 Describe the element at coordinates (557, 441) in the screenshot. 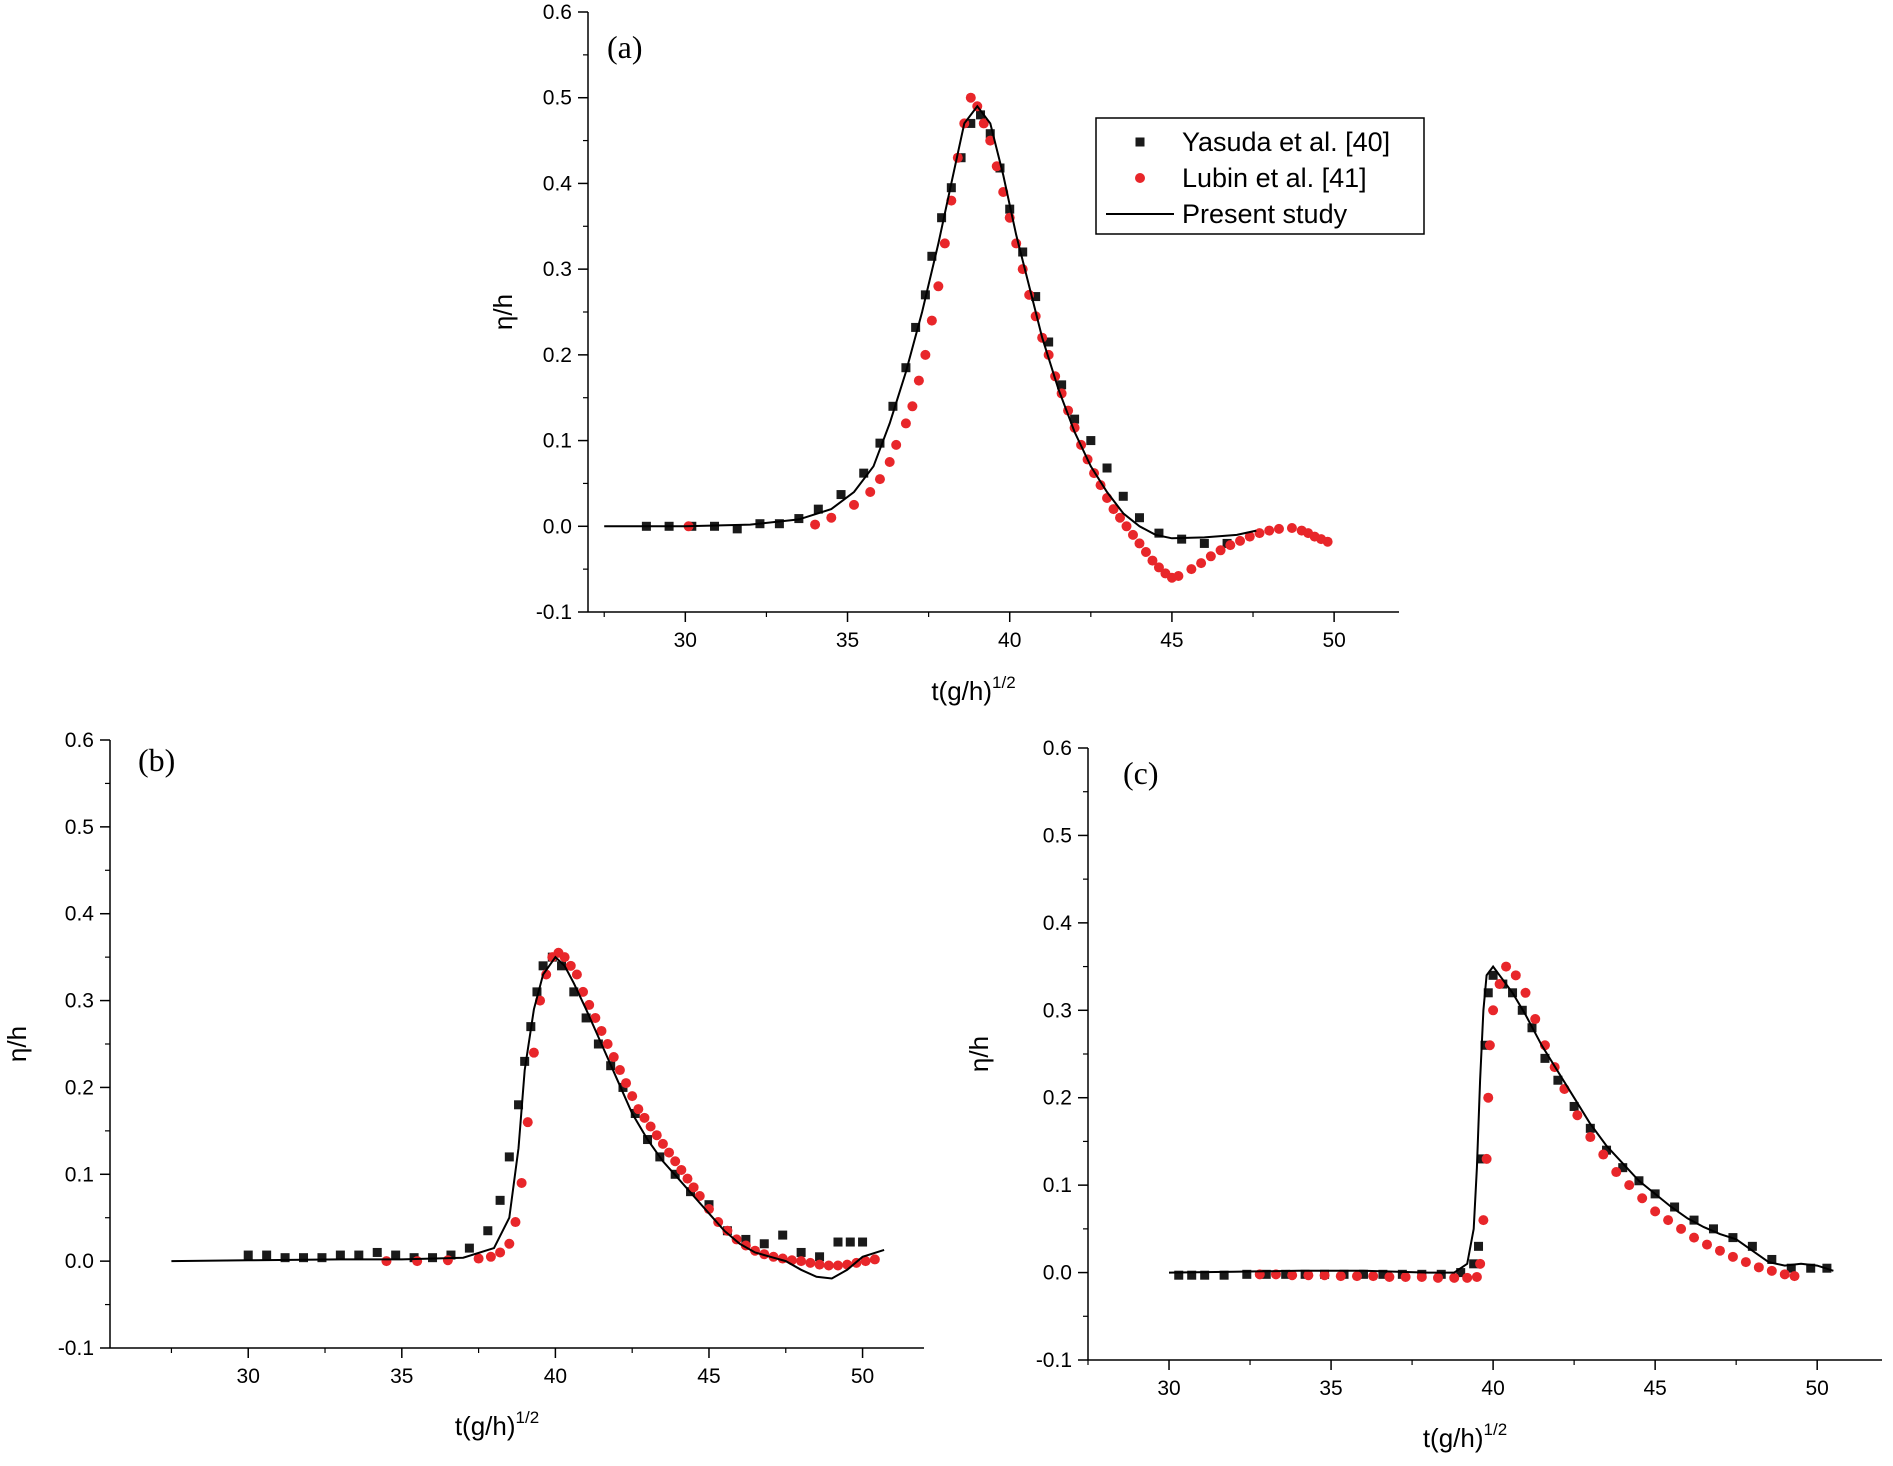

I see `y-tick-label: 0.1` at that location.